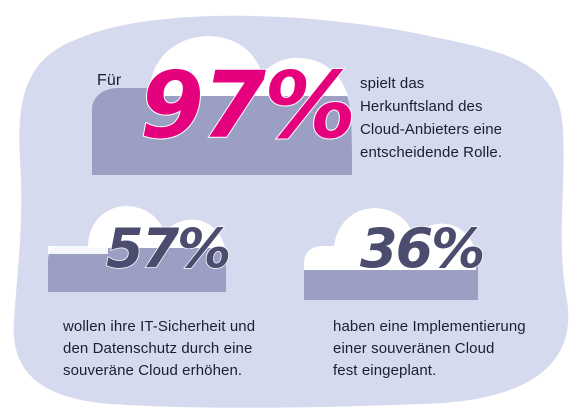  I want to click on top-description-line: Herkunftsland des, so click(421, 106).